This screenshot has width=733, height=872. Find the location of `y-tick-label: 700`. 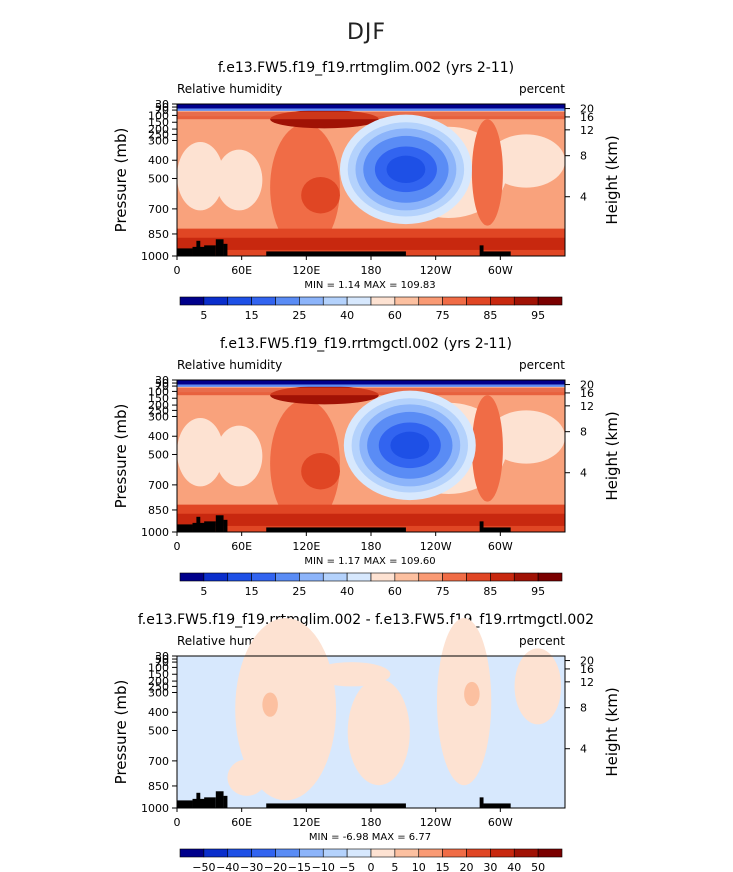

y-tick-label: 700 is located at coordinates (158, 761).